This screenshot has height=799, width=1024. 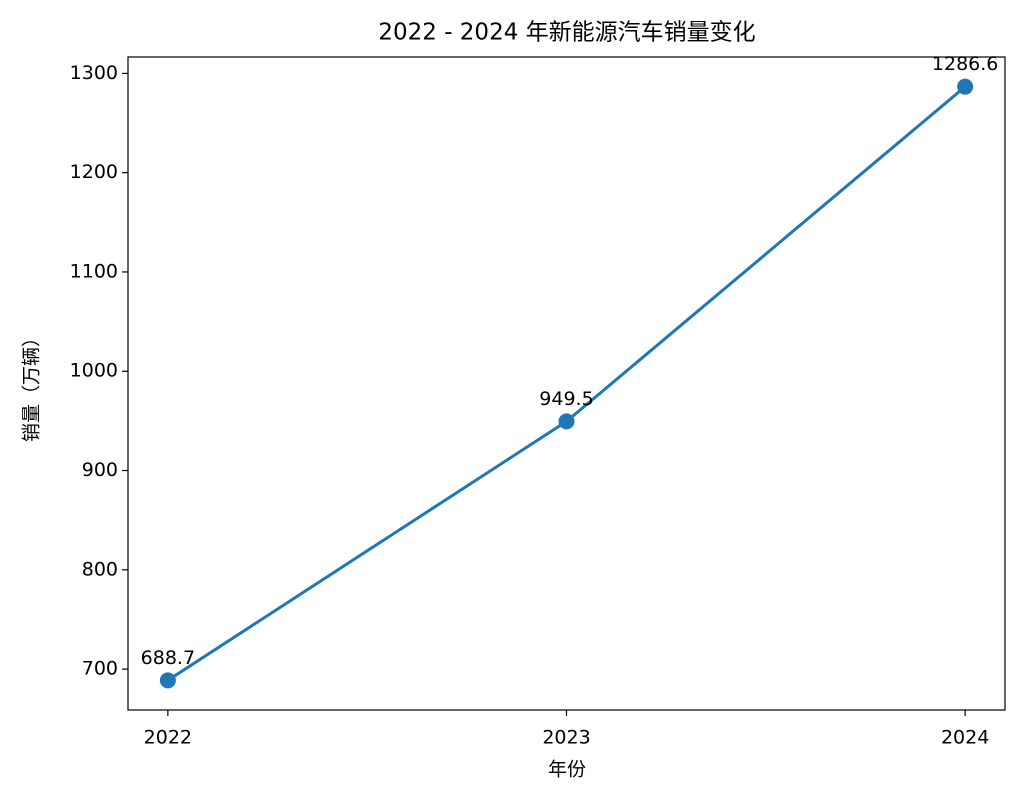 I want to click on data-label: 1286.6, so click(x=965, y=64).